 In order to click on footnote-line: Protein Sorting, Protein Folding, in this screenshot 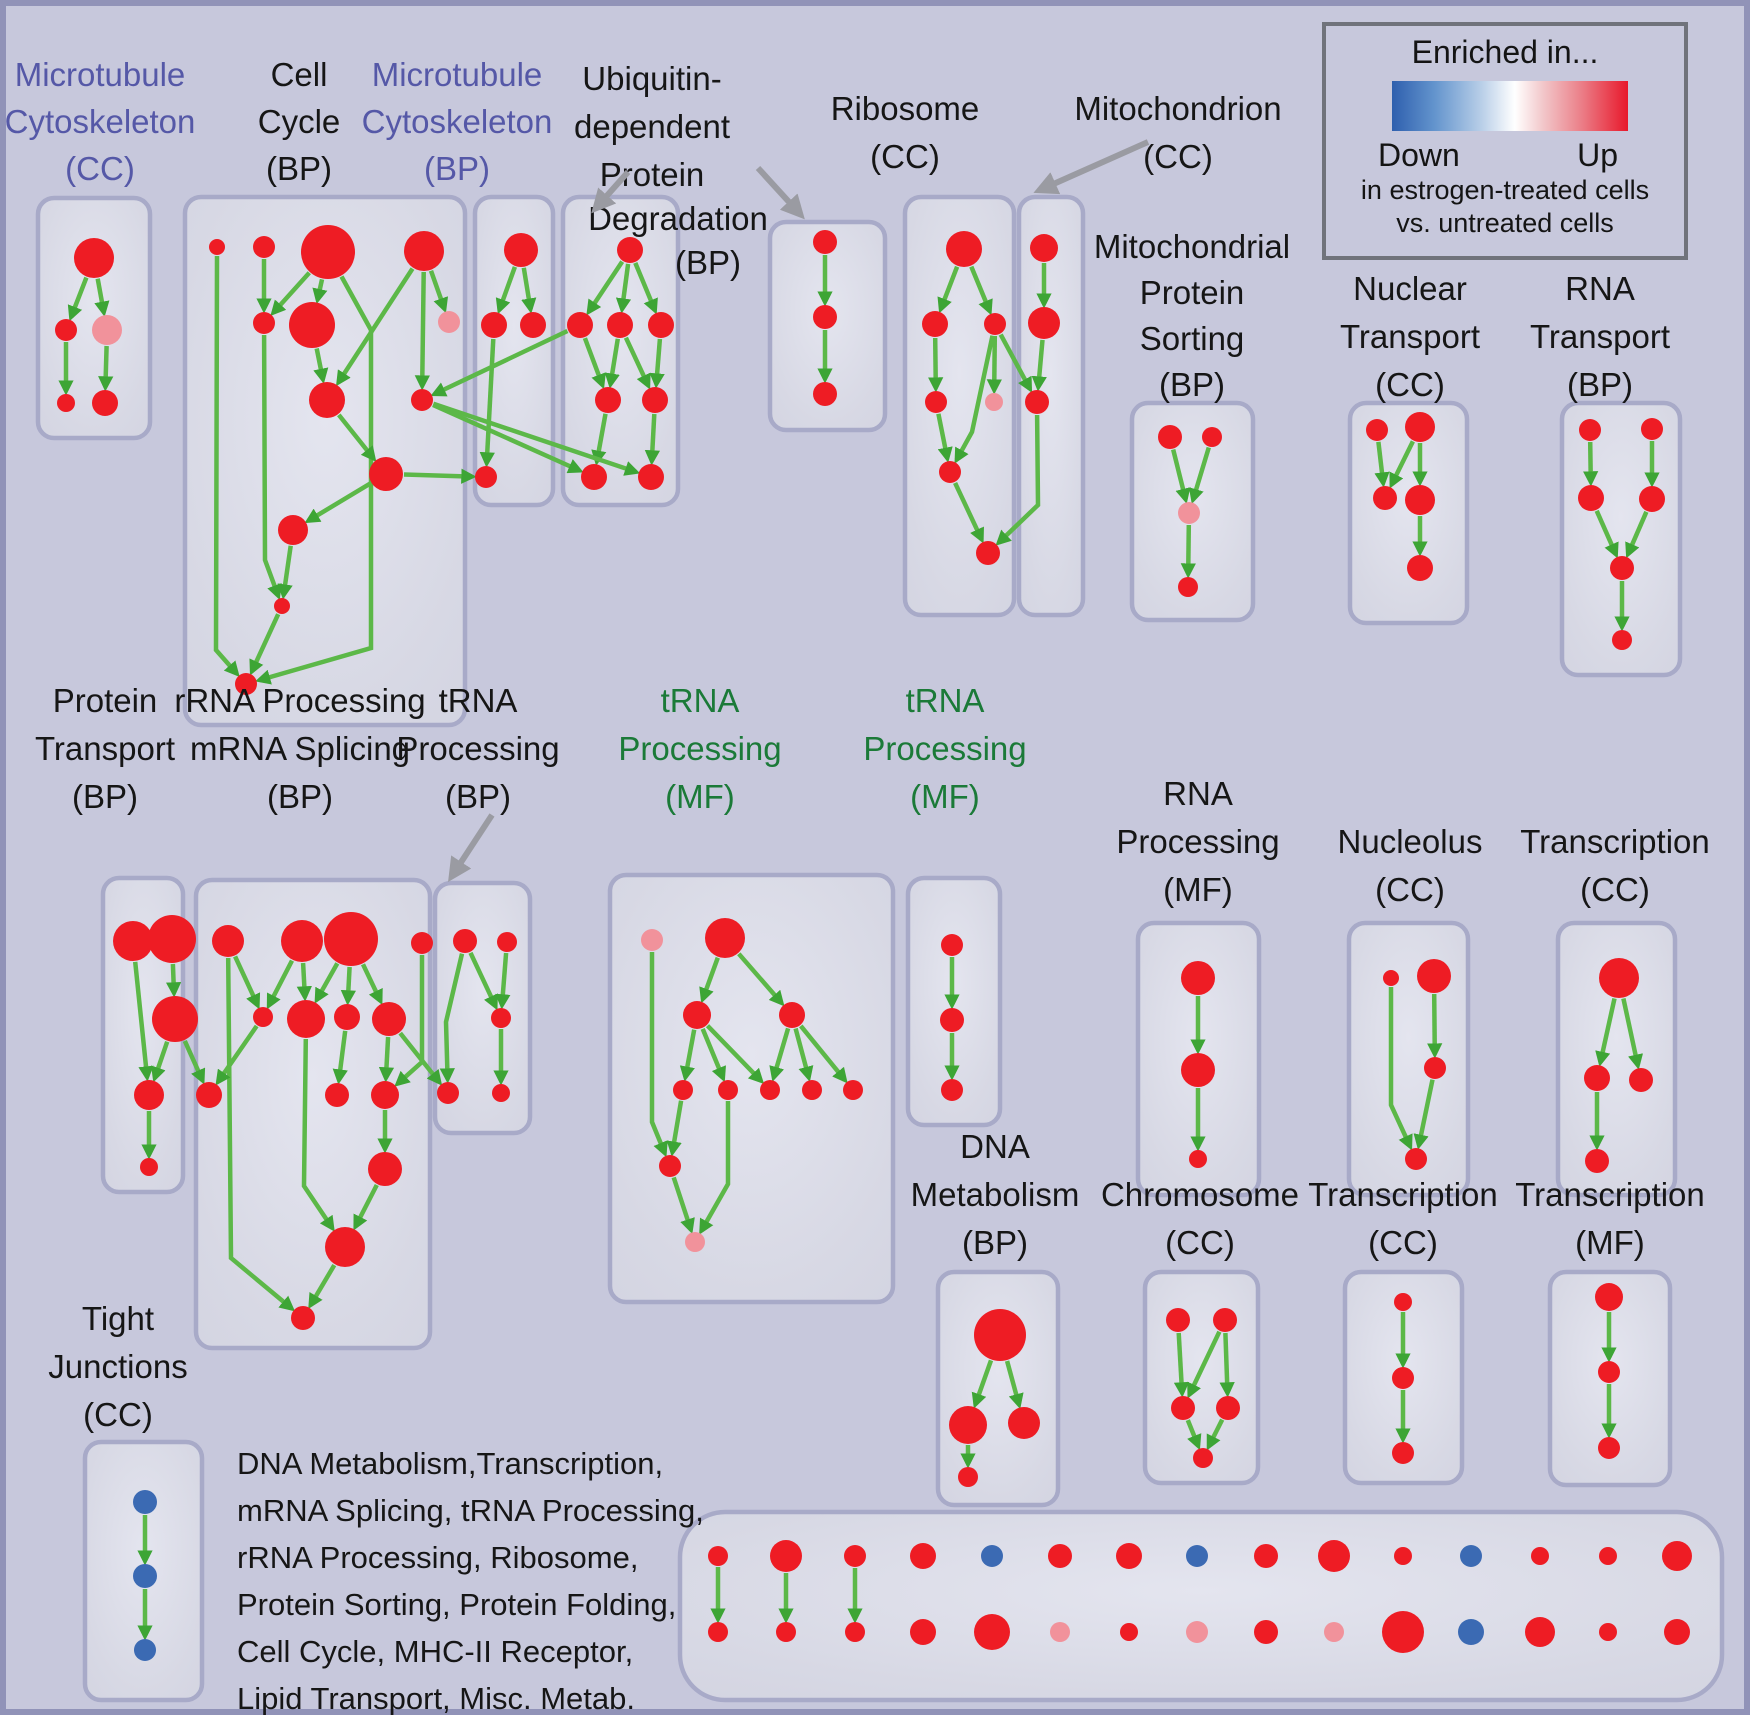, I will do `click(457, 1604)`.